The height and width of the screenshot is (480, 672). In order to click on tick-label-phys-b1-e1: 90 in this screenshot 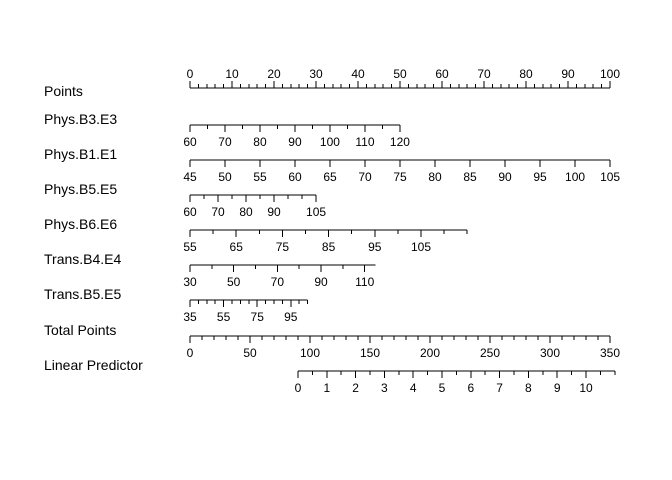, I will do `click(505, 177)`.